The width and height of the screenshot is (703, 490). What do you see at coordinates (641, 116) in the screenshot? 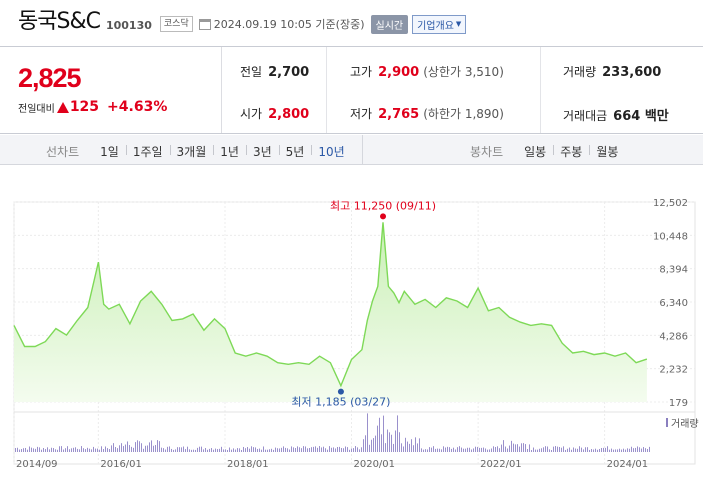
I see `amount-value: 664 백만` at bounding box center [641, 116].